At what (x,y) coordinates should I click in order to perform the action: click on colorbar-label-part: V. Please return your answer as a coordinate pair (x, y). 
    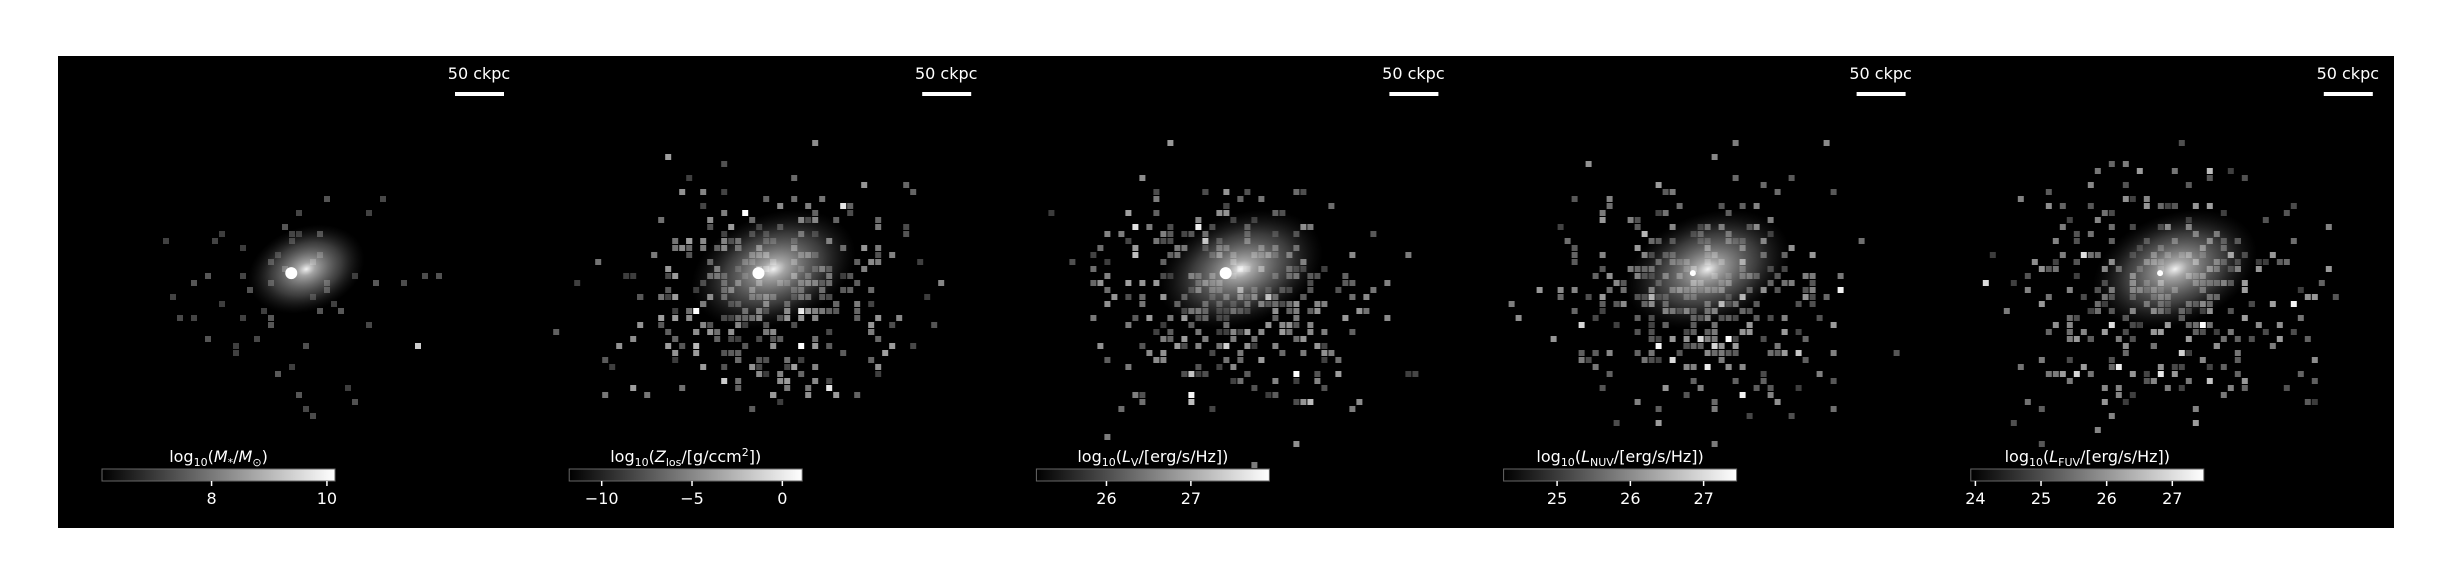
    Looking at the image, I should click on (1135, 462).